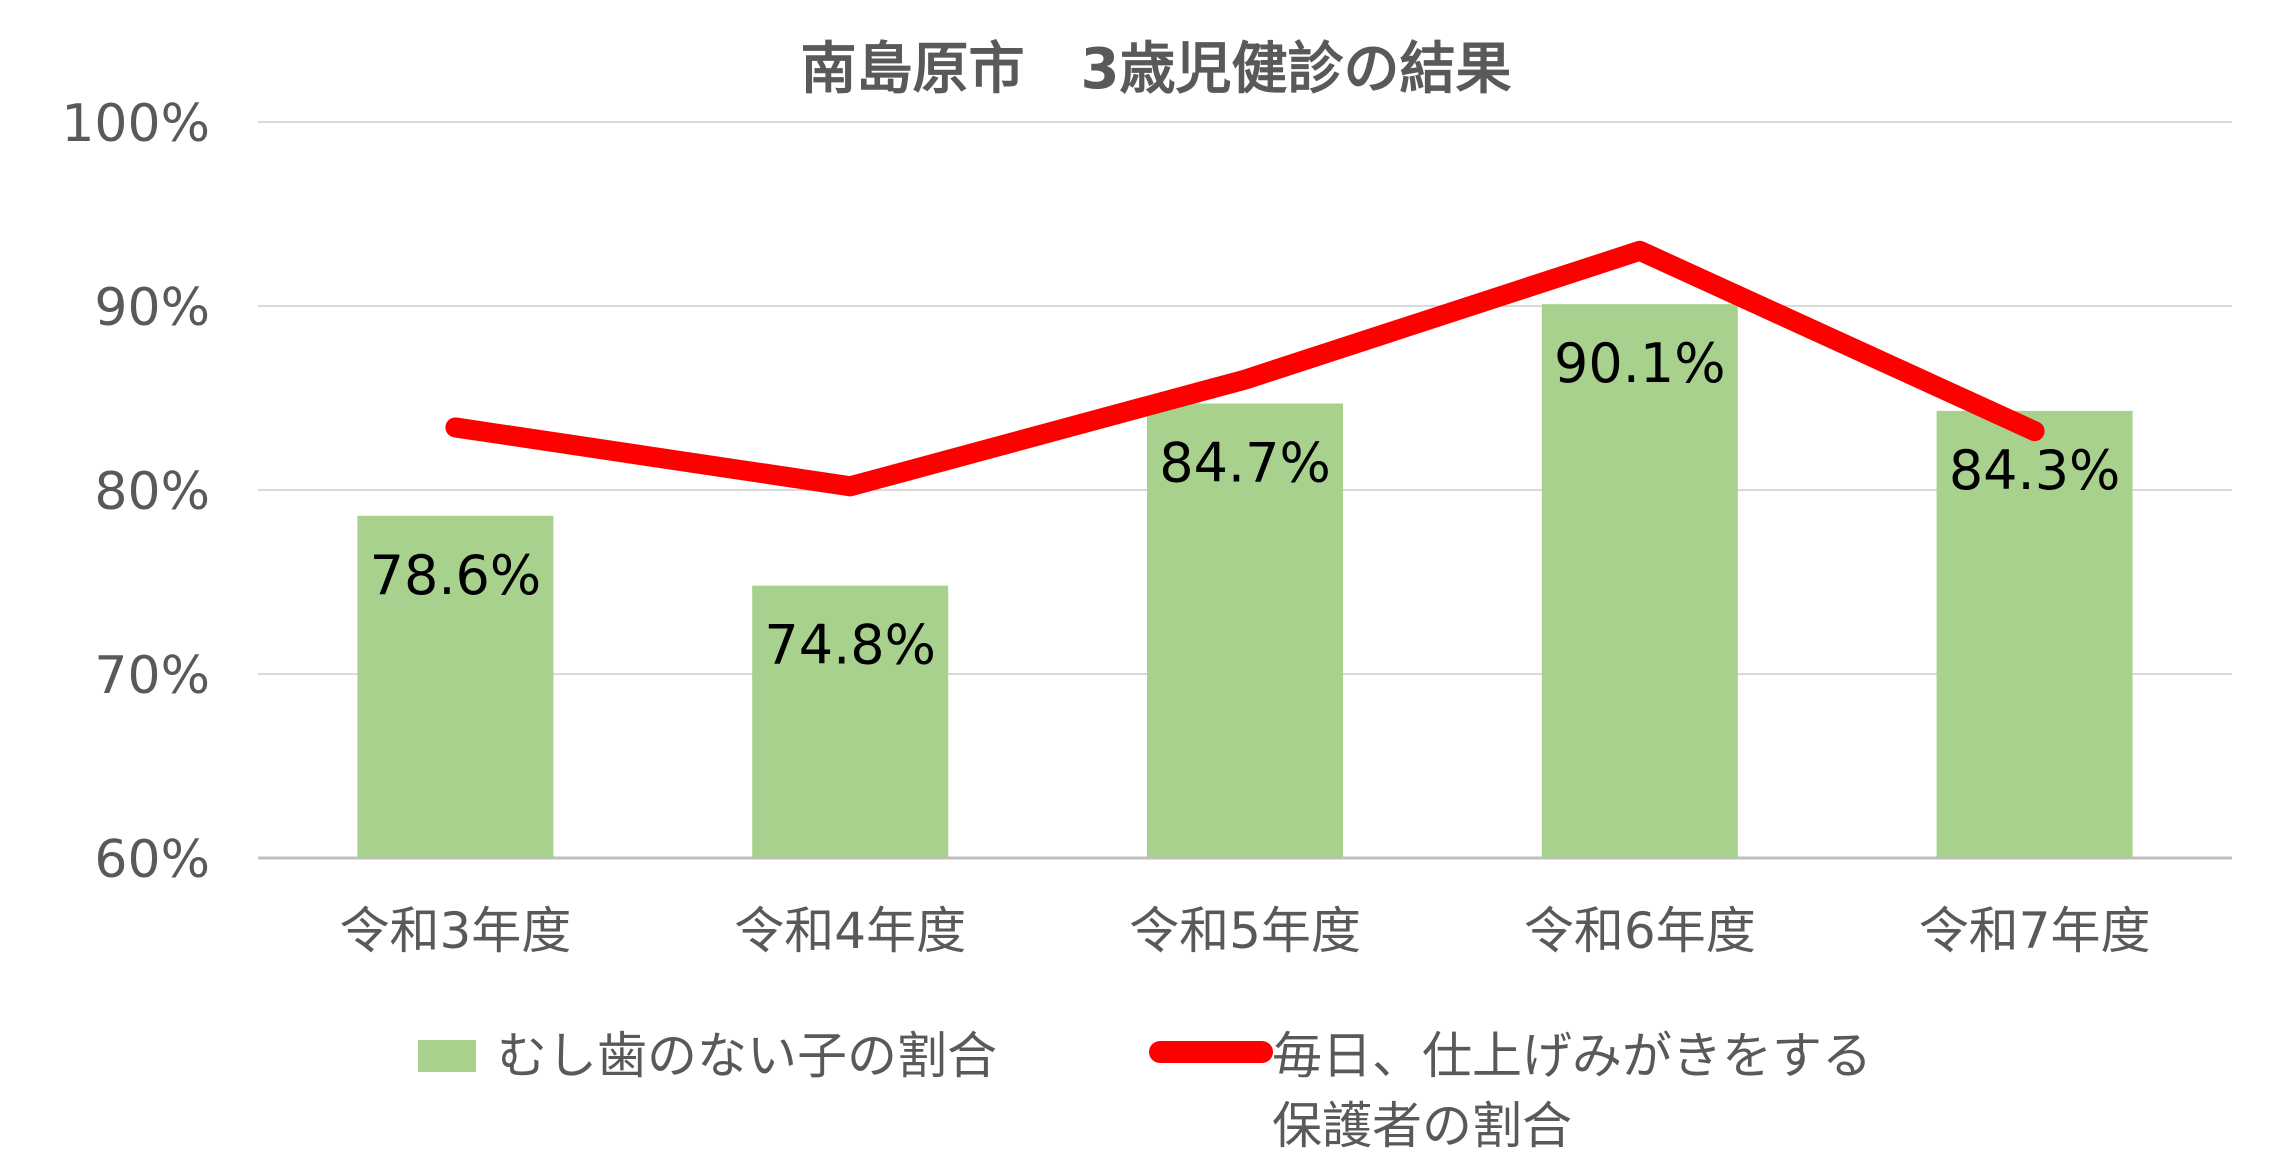 The height and width of the screenshot is (1167, 2282). I want to click on x-tick-label: 令和5年度, so click(1245, 931).